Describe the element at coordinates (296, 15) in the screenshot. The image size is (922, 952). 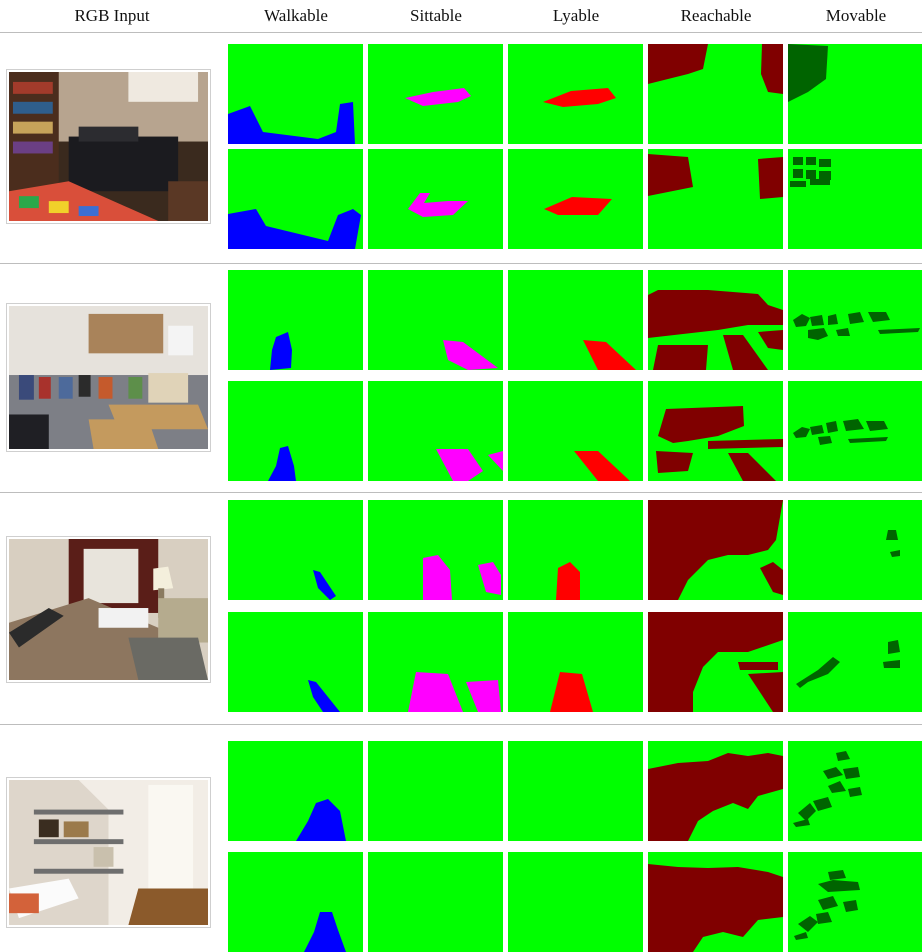
I see `header-walkable: Walkable` at that location.